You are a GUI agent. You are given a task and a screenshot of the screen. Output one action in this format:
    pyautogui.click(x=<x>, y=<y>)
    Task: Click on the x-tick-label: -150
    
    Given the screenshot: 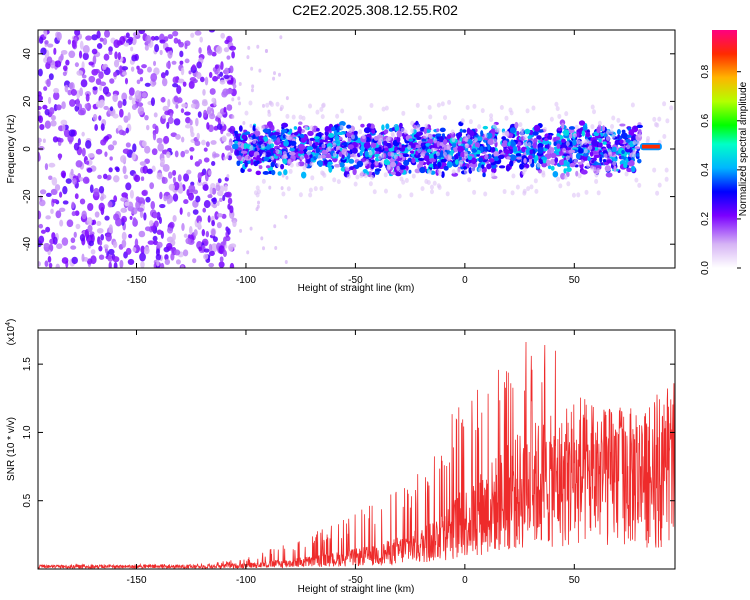 What is the action you would take?
    pyautogui.click(x=136, y=280)
    